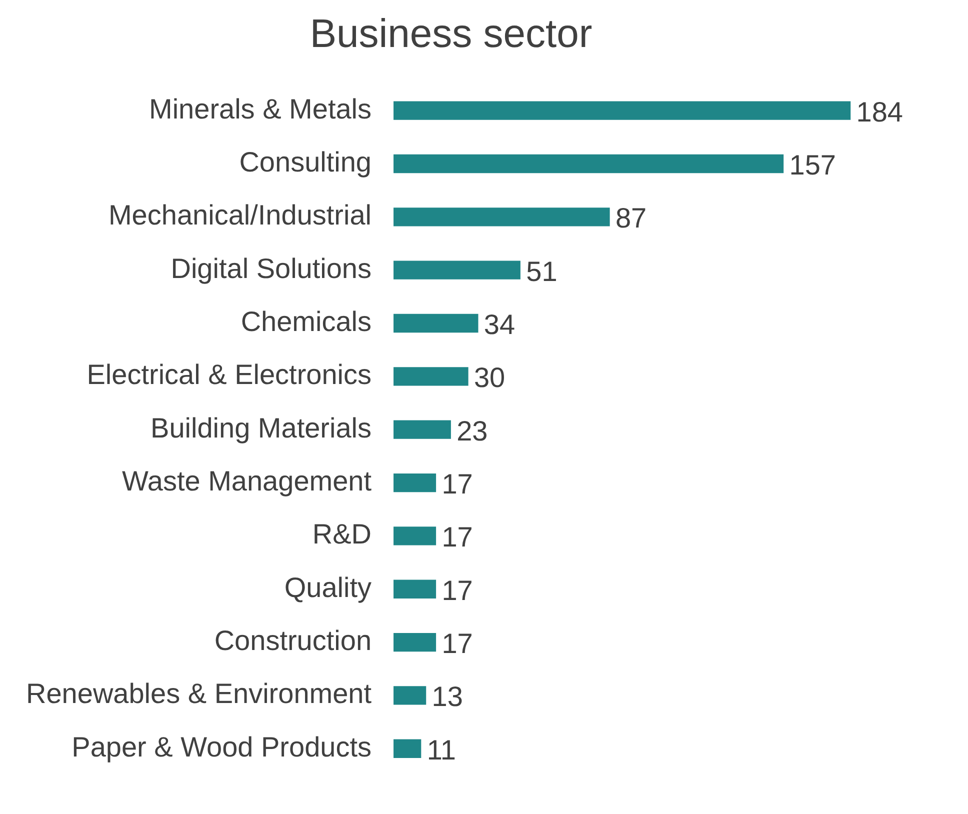  What do you see at coordinates (293, 640) in the screenshot?
I see `y-tick-label: Construction` at bounding box center [293, 640].